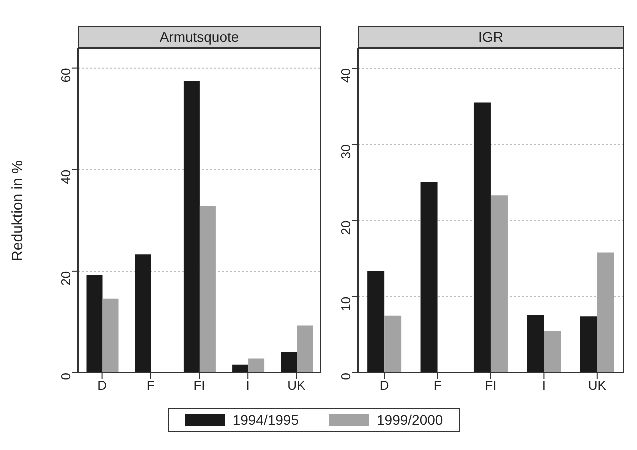 Image resolution: width=637 pixels, height=450 pixels. What do you see at coordinates (18, 210) in the screenshot?
I see `y-axis-title: Reduktion in %` at bounding box center [18, 210].